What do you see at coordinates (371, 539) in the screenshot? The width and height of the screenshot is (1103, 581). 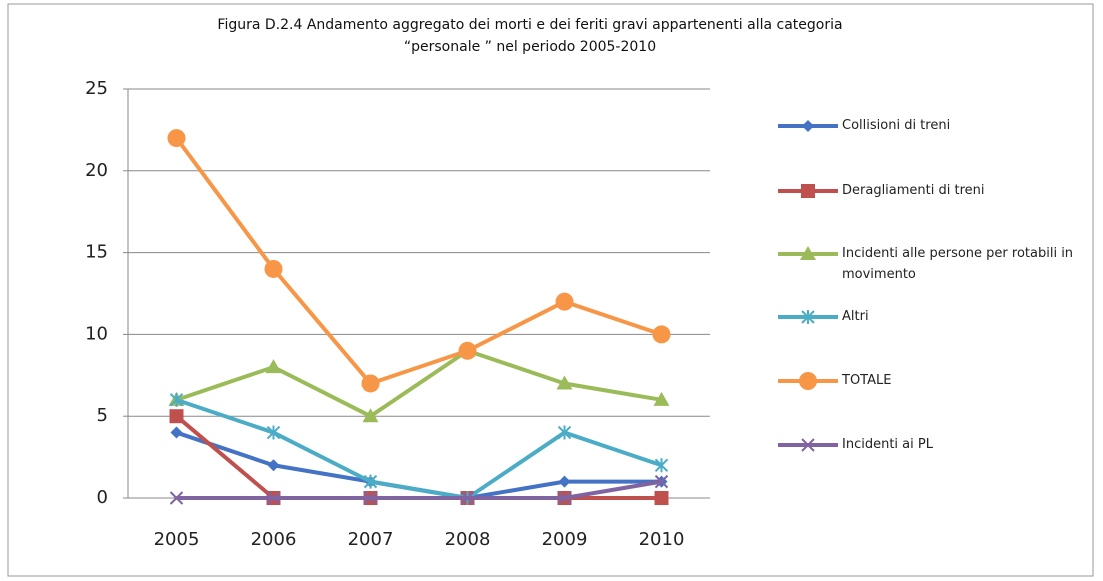 I see `x-tick-label: 2007` at bounding box center [371, 539].